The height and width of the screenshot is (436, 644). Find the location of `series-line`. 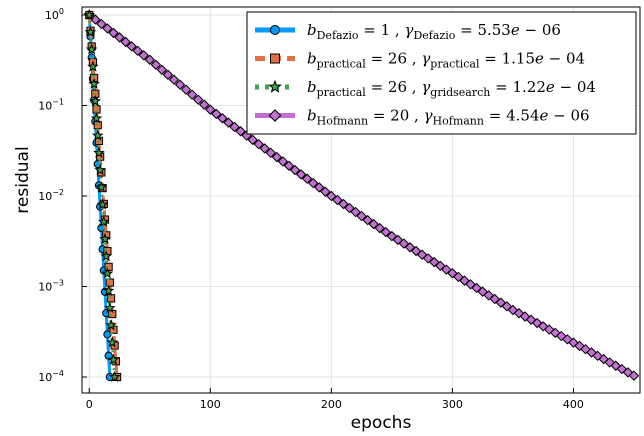

series-line is located at coordinates (102, 196).